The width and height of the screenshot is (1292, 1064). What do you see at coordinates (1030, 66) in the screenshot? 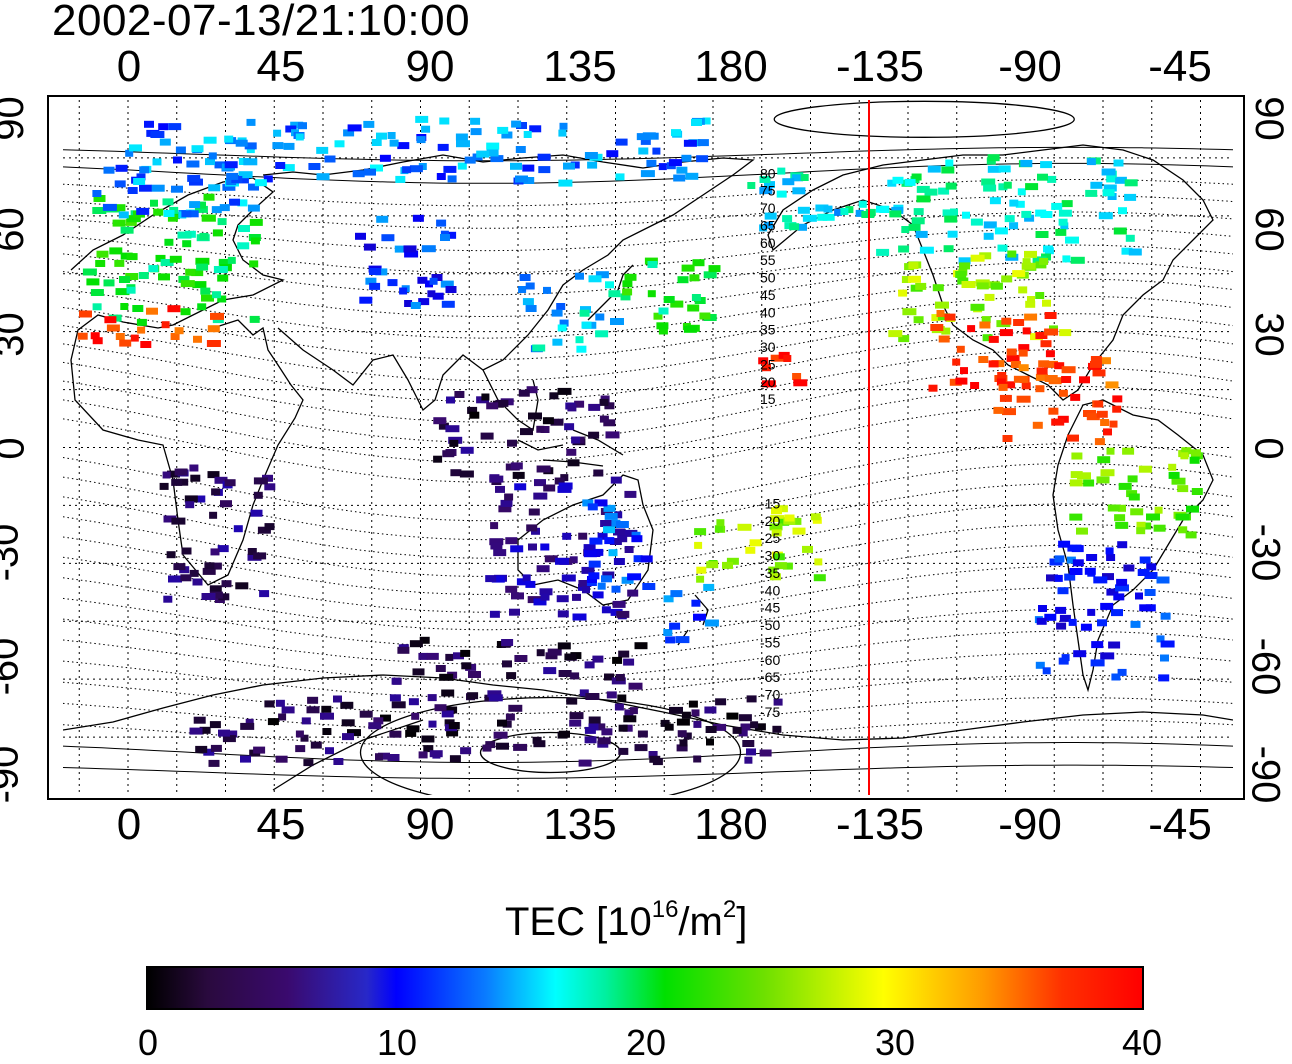
I see `top-x-tick: -90` at bounding box center [1030, 66].